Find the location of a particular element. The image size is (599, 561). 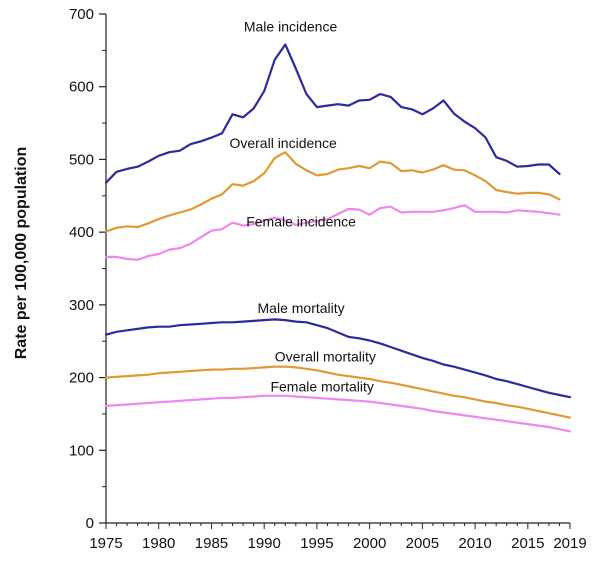

y-tick-label: 500 is located at coordinates (81, 159).